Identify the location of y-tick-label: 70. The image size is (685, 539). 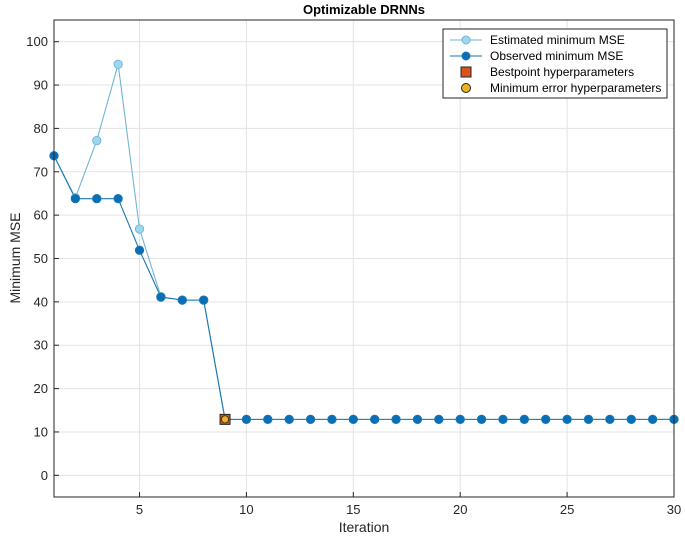
(41, 171).